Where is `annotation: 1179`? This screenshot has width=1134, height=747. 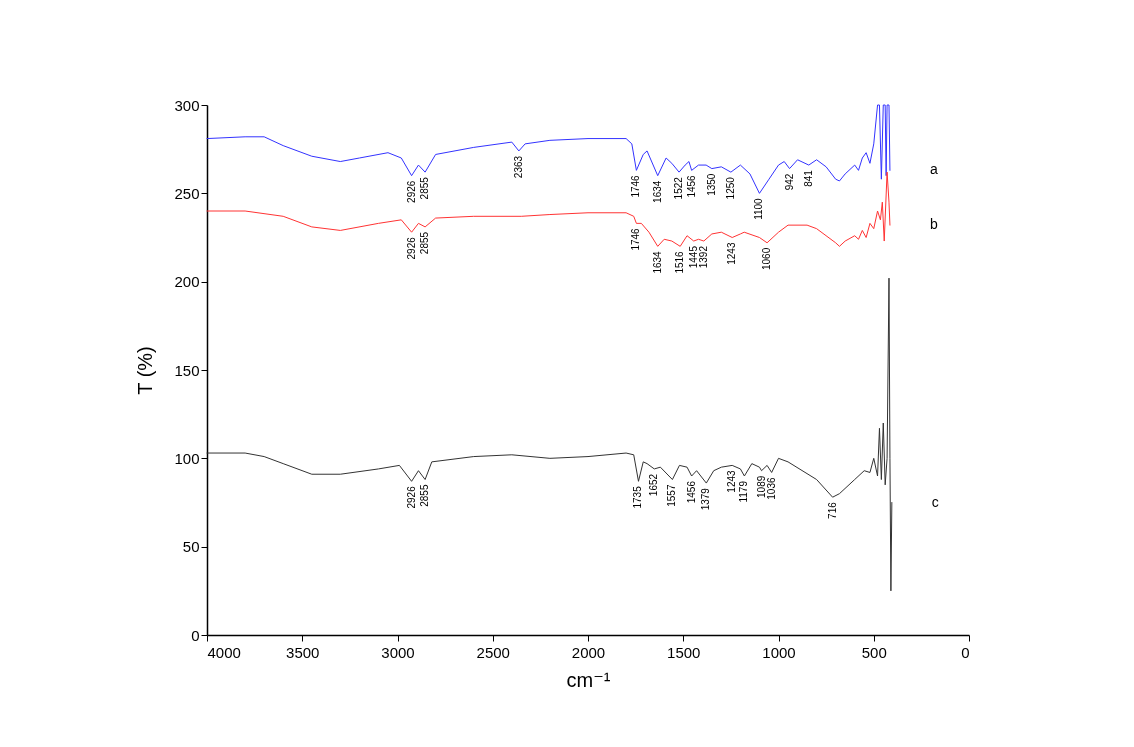 annotation: 1179 is located at coordinates (744, 491).